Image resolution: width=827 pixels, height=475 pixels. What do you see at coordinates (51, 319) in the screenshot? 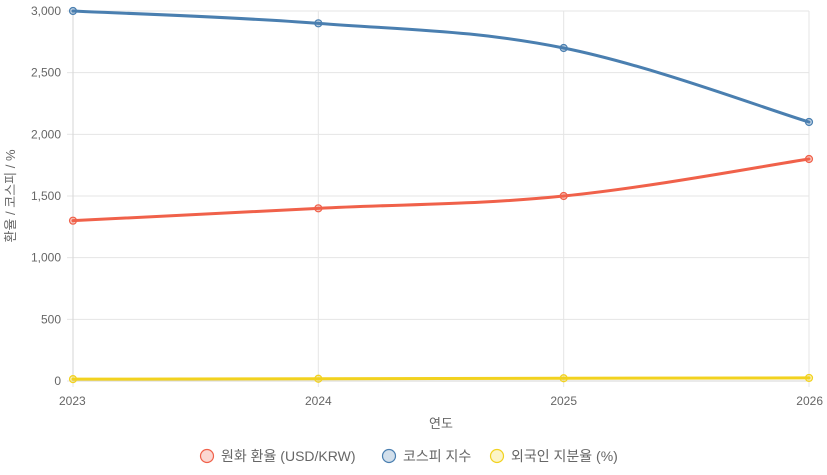
I see `y-tick-label: 500` at bounding box center [51, 319].